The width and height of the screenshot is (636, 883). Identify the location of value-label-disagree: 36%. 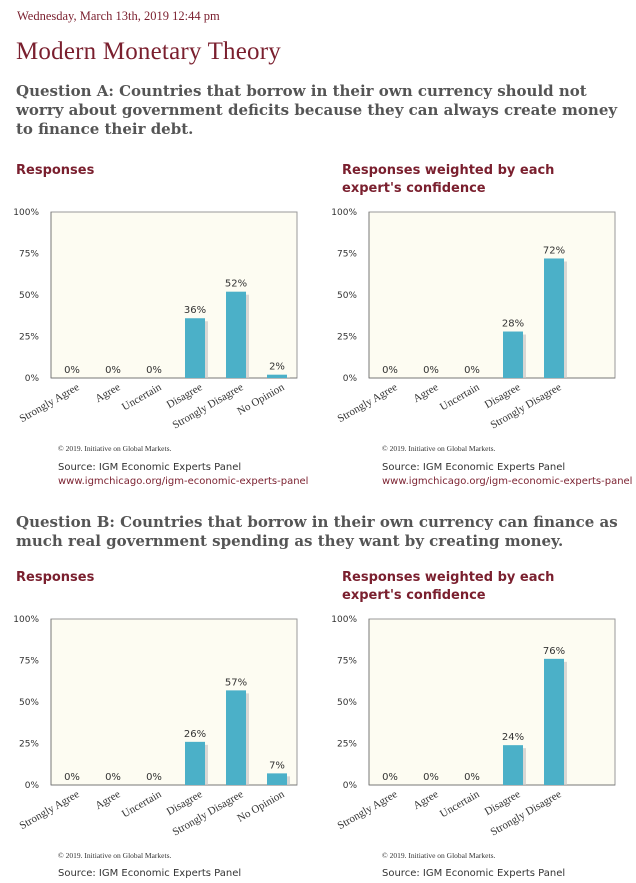
(195, 310).